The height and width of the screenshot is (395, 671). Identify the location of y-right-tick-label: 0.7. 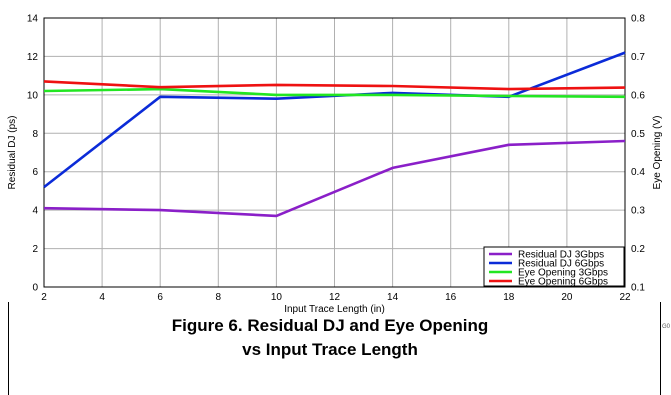
(638, 57).